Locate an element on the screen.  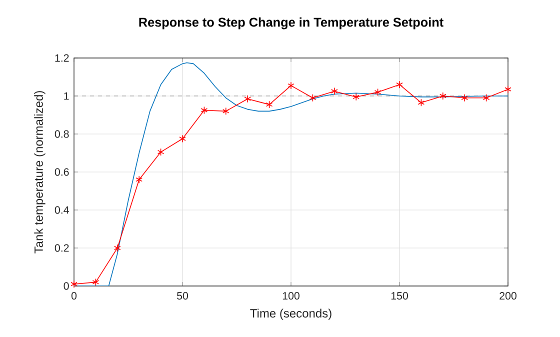
y-axis-title: Tank temperature (normalized) is located at coordinates (40, 172).